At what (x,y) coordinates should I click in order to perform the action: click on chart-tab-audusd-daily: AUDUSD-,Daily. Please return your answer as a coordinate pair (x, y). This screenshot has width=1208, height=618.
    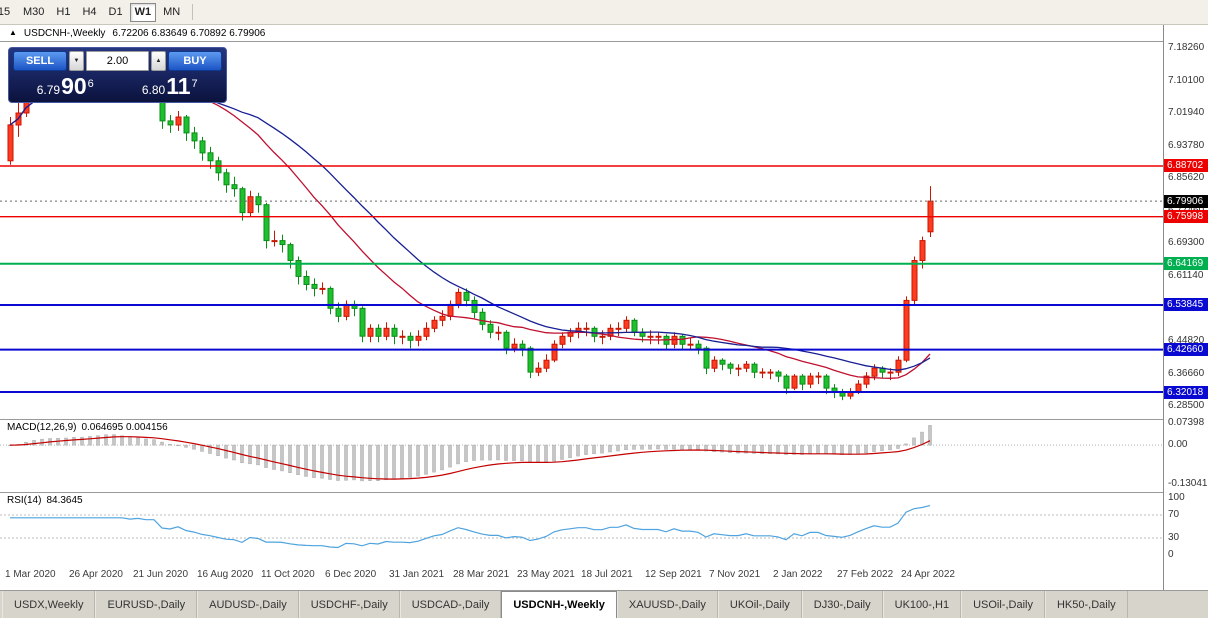
    Looking at the image, I should click on (248, 604).